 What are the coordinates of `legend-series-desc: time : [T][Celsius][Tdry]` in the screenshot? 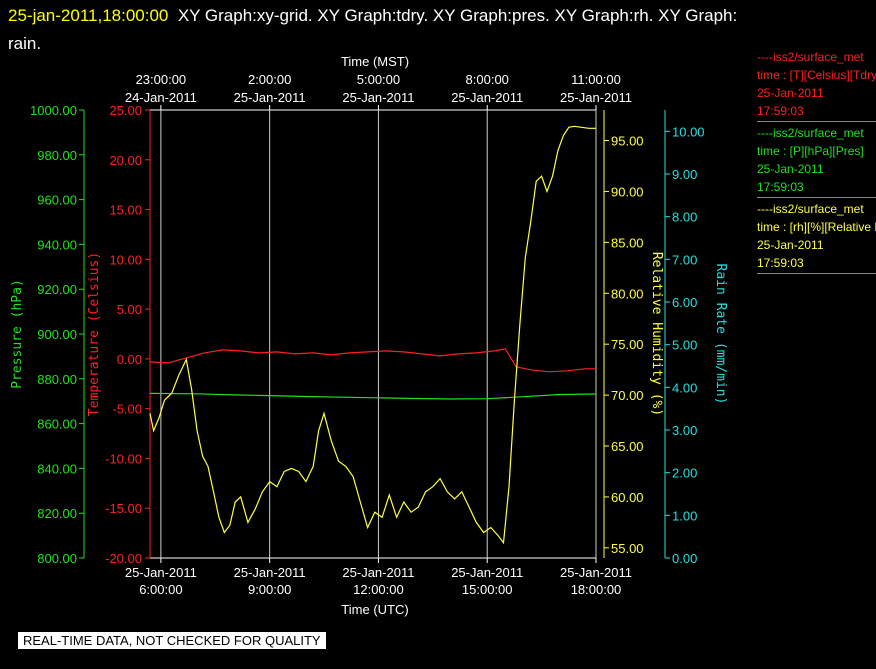 It's located at (816, 75).